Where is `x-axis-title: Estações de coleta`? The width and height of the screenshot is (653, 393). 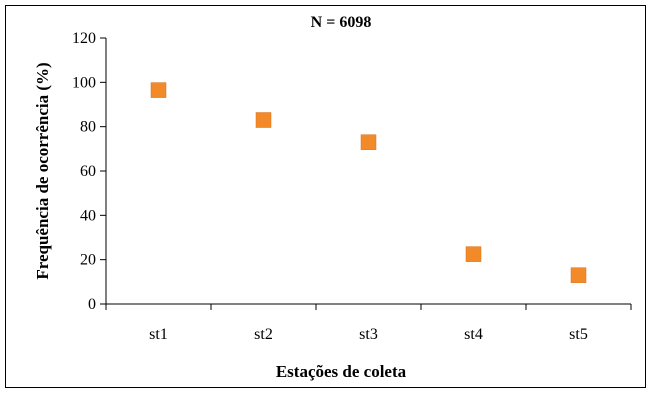 x-axis-title: Estações de coleta is located at coordinates (341, 371).